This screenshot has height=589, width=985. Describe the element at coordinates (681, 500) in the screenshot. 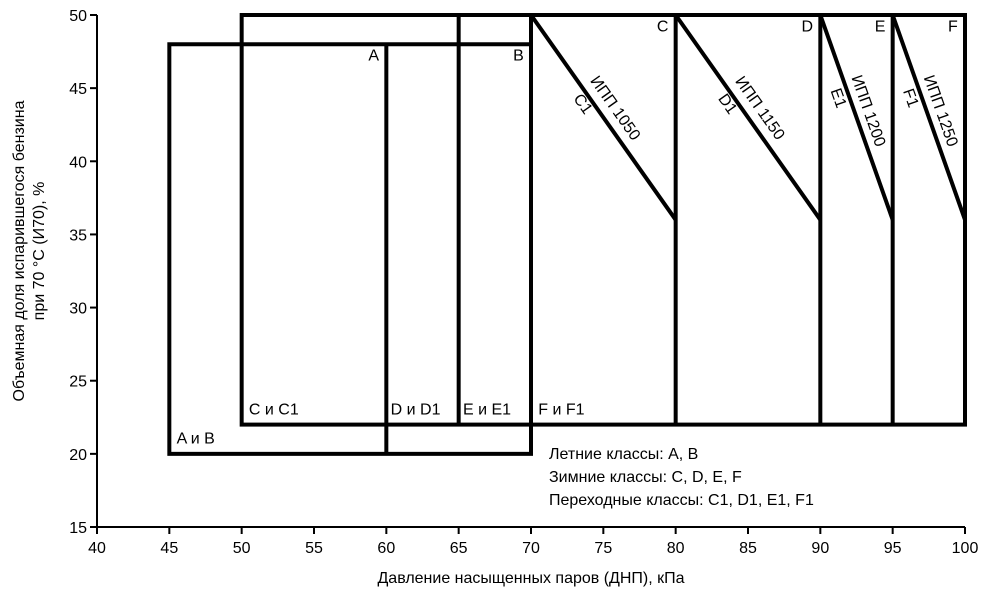

I see `legend-note: Переходные классы: C1, D1, E1, F1` at that location.